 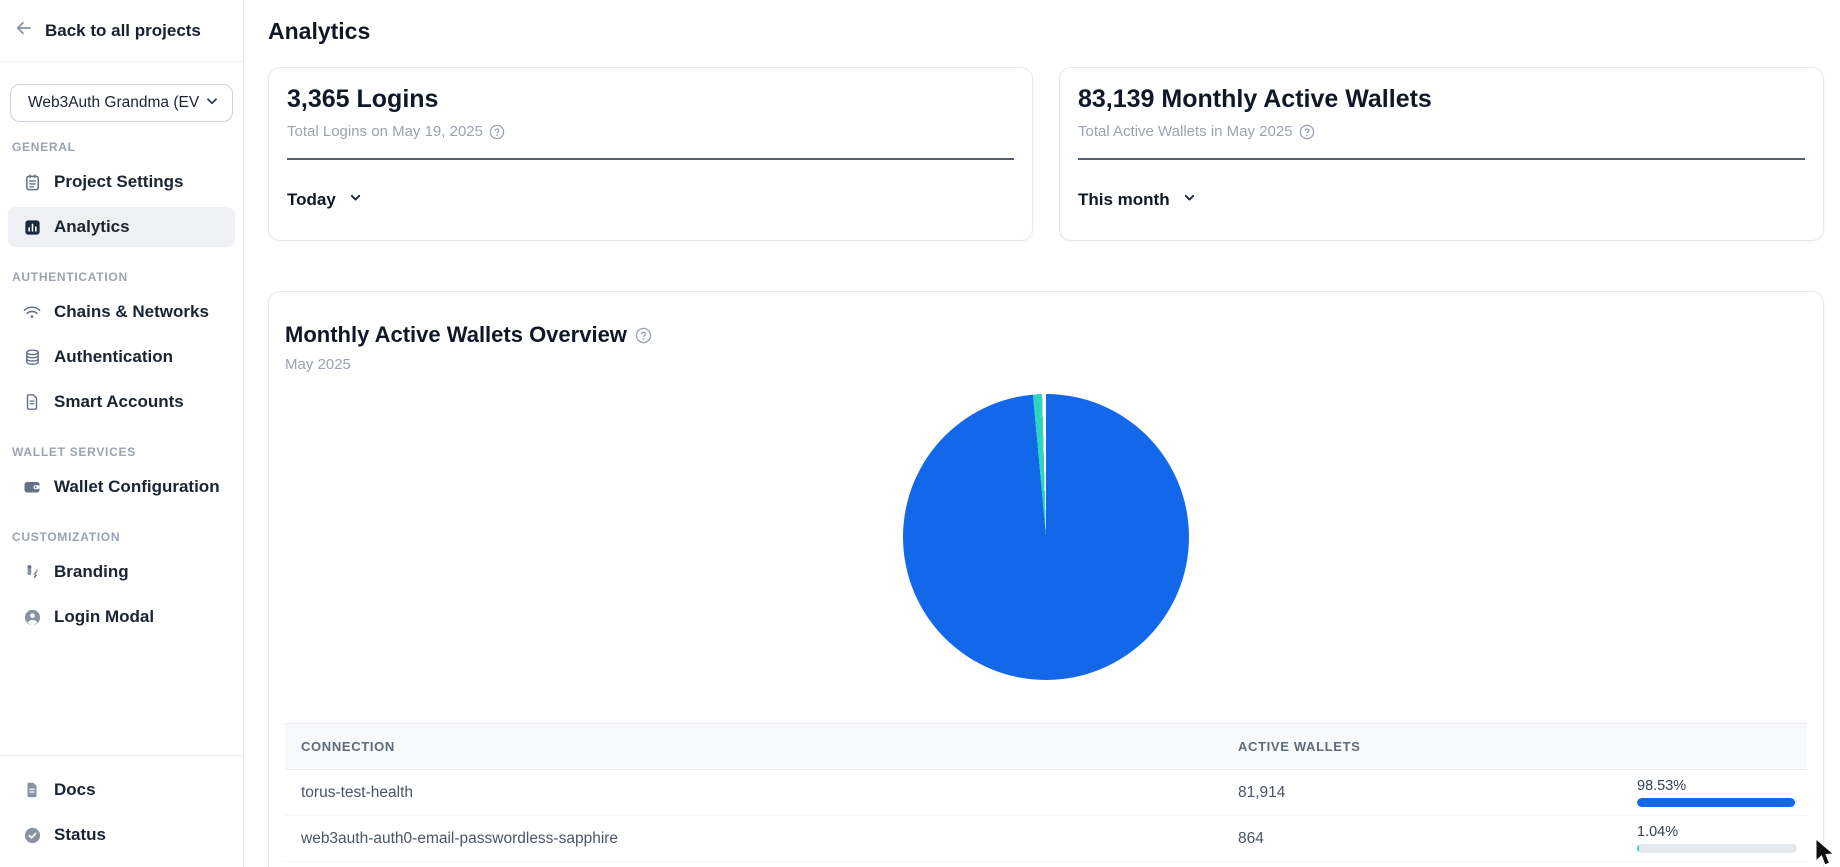 I want to click on percent-label: 98.53%, so click(x=1662, y=786).